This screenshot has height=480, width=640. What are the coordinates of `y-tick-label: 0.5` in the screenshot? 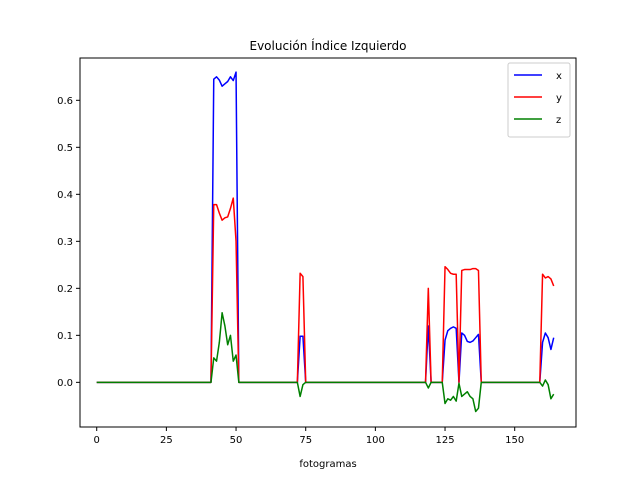 It's located at (65, 148).